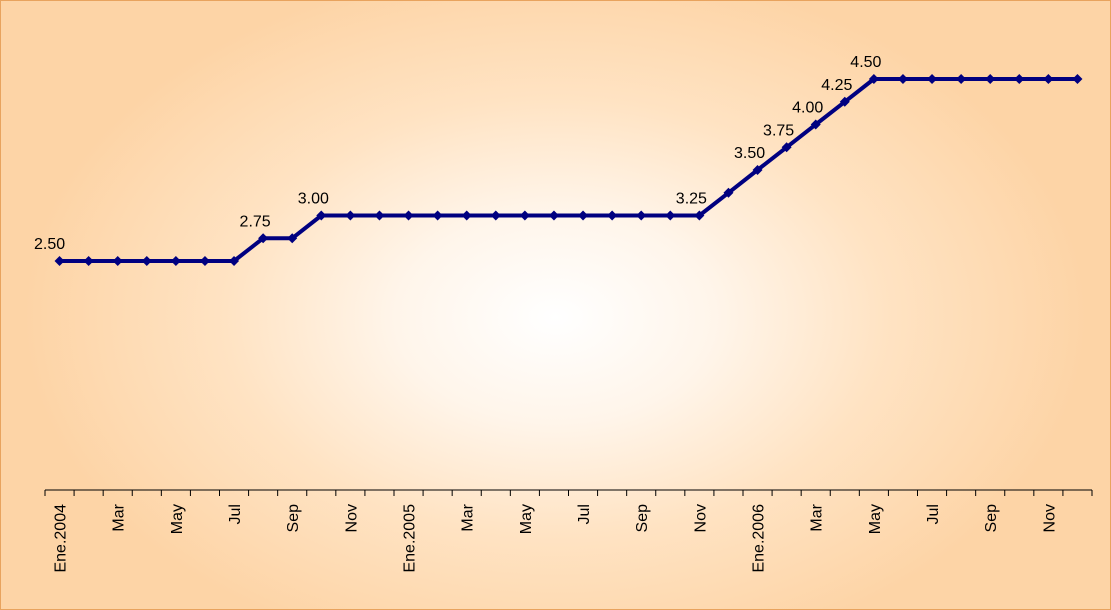 The image size is (1111, 610). I want to click on x-tick-label: Ene.2004, so click(61, 538).